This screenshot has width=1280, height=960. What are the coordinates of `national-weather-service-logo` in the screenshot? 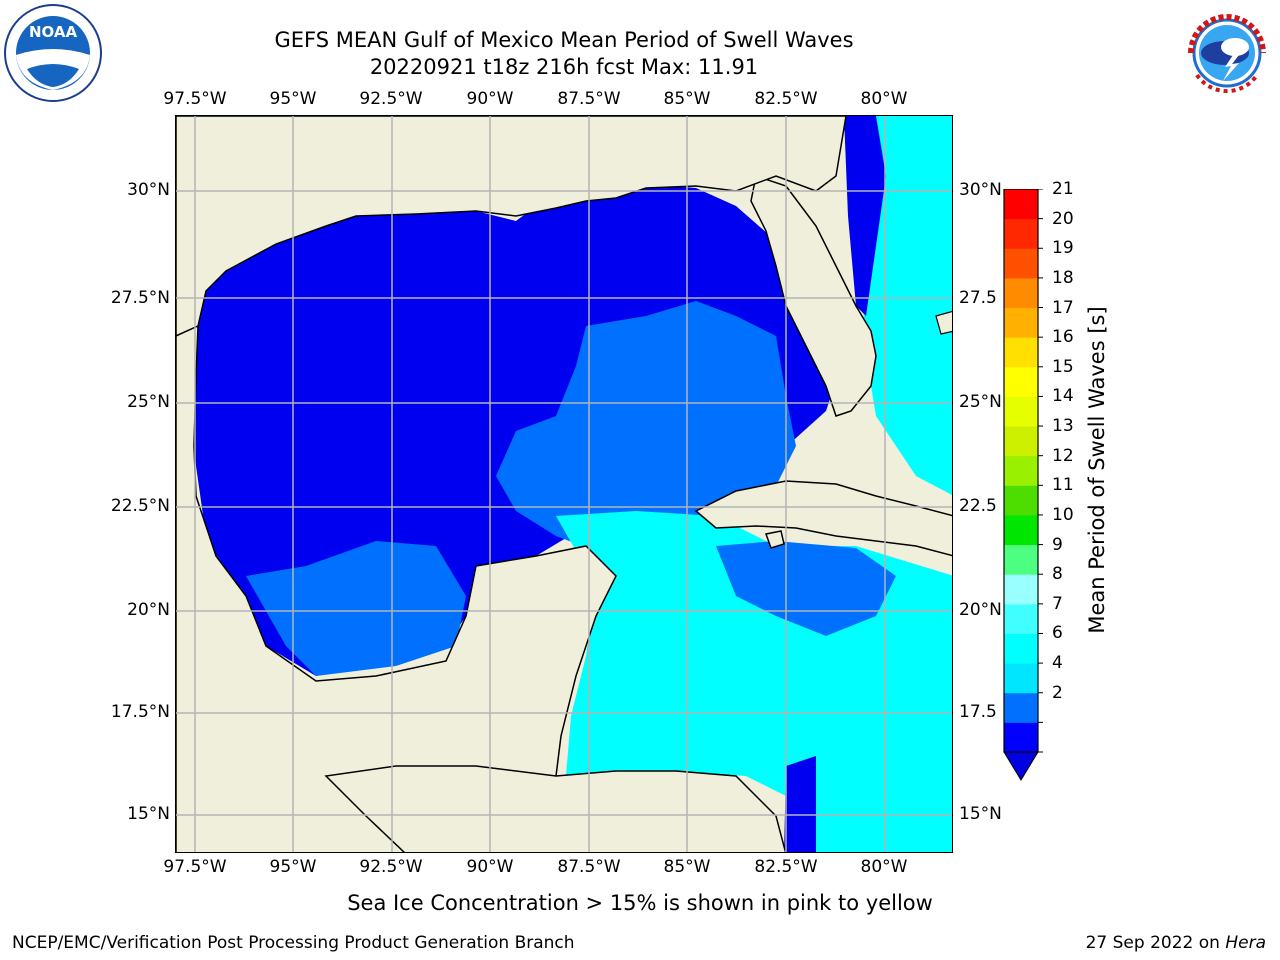 It's located at (1227, 53).